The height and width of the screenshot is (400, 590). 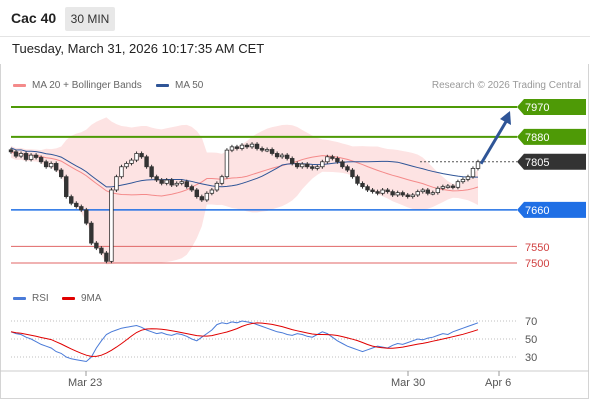 I want to click on current-price-label: 7805, so click(x=537, y=163).